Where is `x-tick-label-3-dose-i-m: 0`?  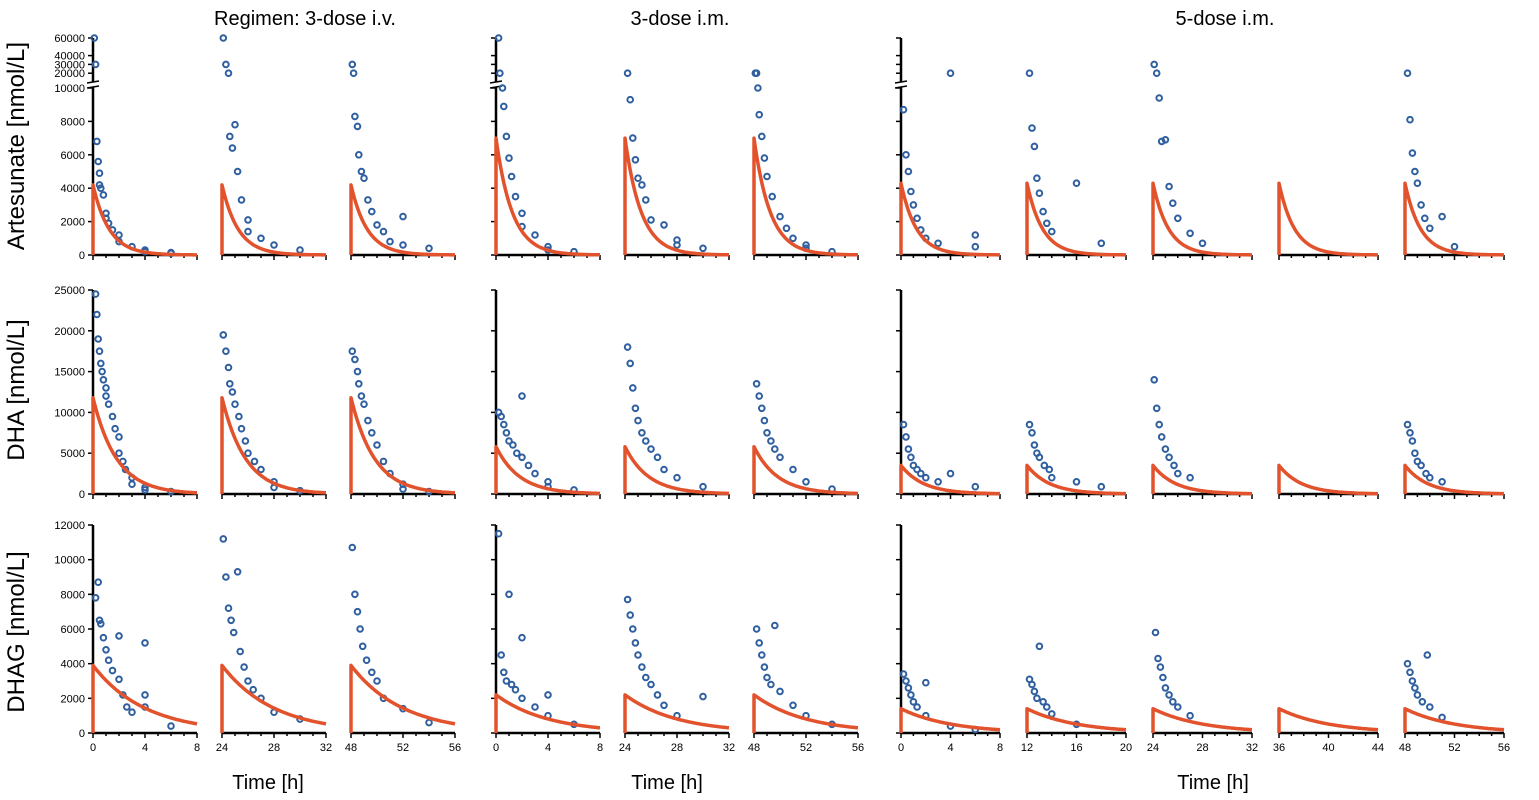
x-tick-label-3-dose-i-m: 0 is located at coordinates (496, 748).